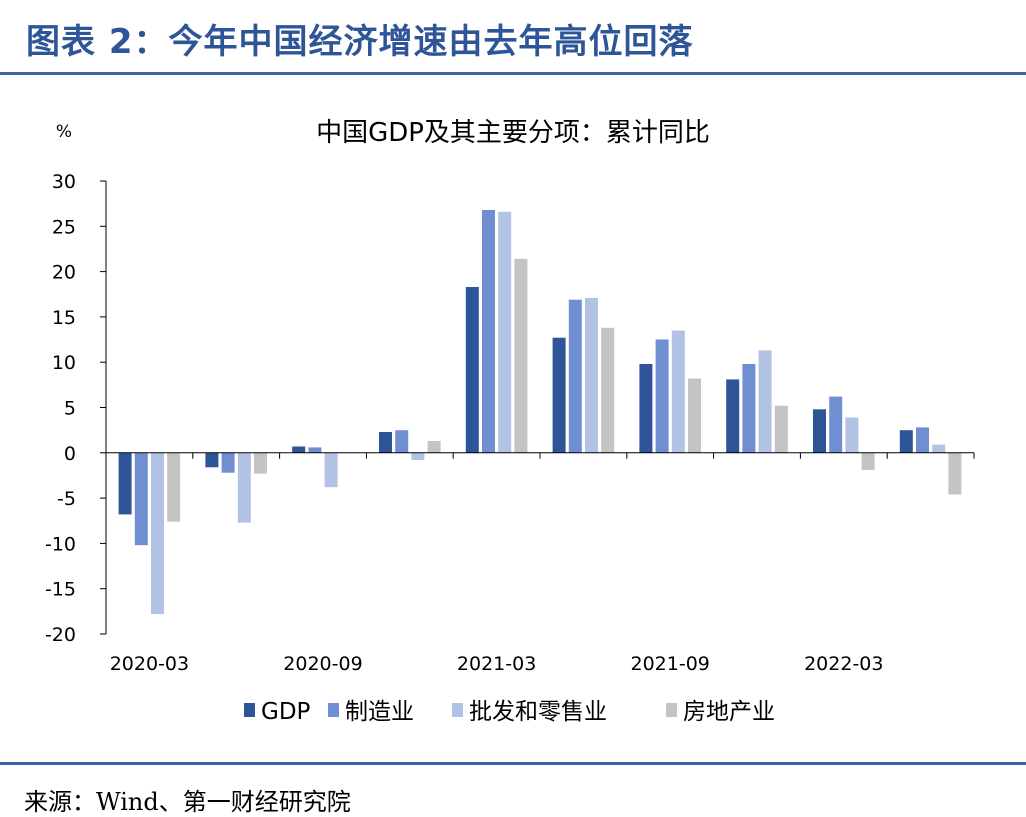 Image resolution: width=1026 pixels, height=817 pixels. What do you see at coordinates (70, 409) in the screenshot?
I see `y-tick-label: 5` at bounding box center [70, 409].